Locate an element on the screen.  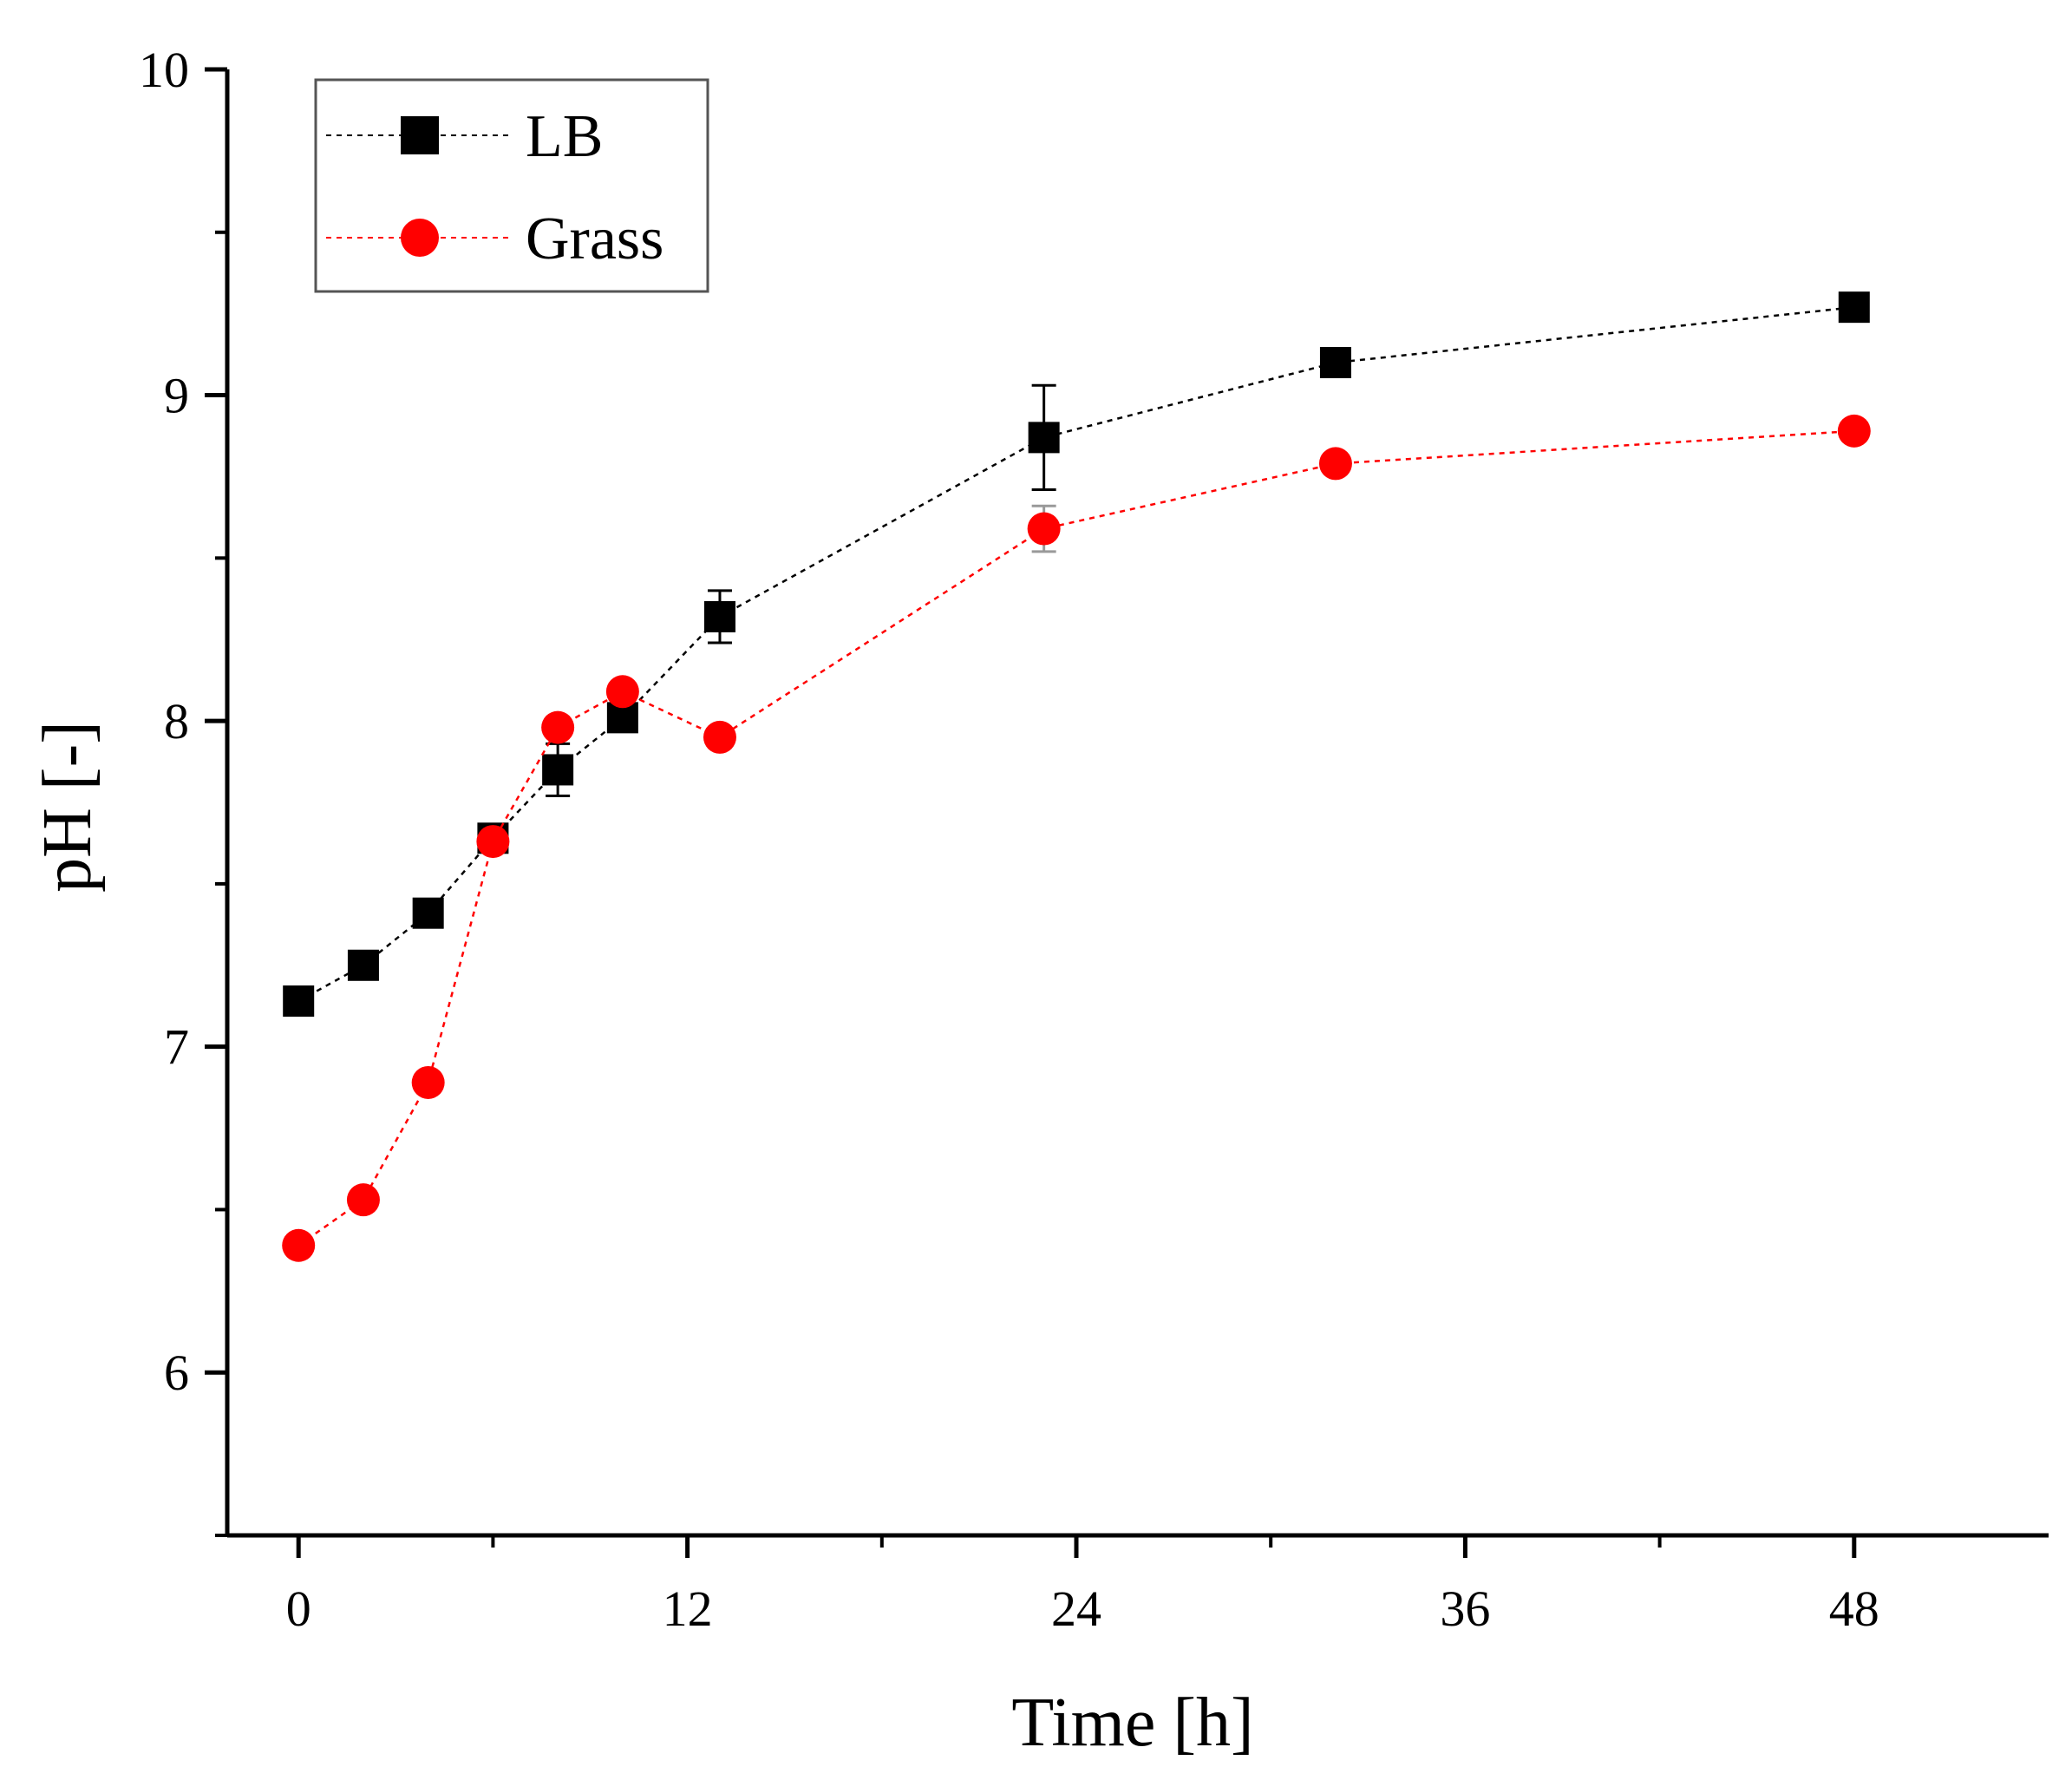
x-tick-label: 48 is located at coordinates (1854, 1608).